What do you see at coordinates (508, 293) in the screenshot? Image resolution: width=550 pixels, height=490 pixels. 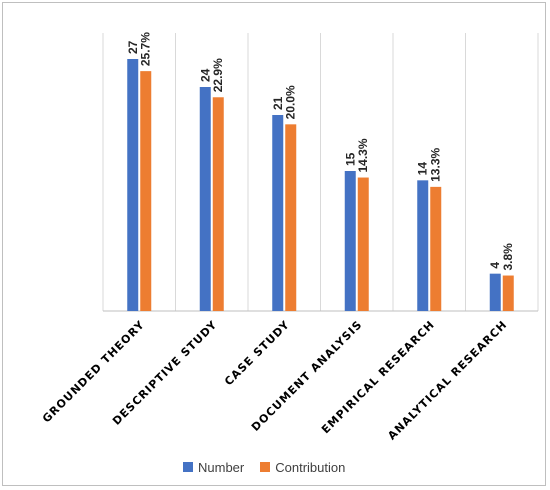 I see `bar-contribution-analytical-research` at bounding box center [508, 293].